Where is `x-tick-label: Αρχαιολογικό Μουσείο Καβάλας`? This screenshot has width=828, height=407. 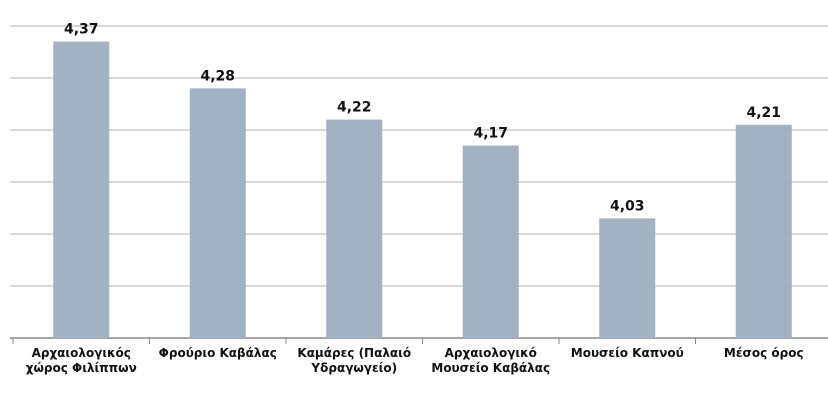
x-tick-label: Αρχαιολογικό Μουσείο Καβάλας is located at coordinates (491, 360).